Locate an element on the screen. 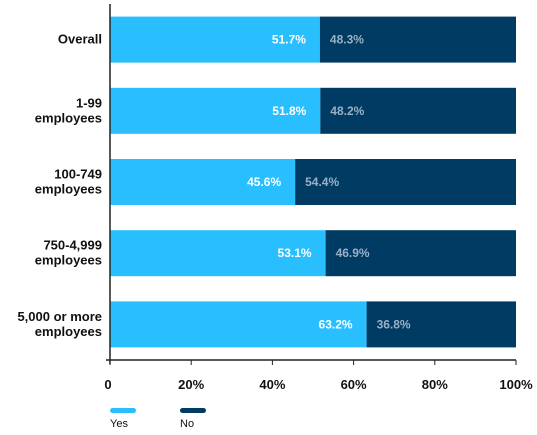 This screenshot has width=537, height=435. data-label-yes-4: 63.2% is located at coordinates (336, 324).